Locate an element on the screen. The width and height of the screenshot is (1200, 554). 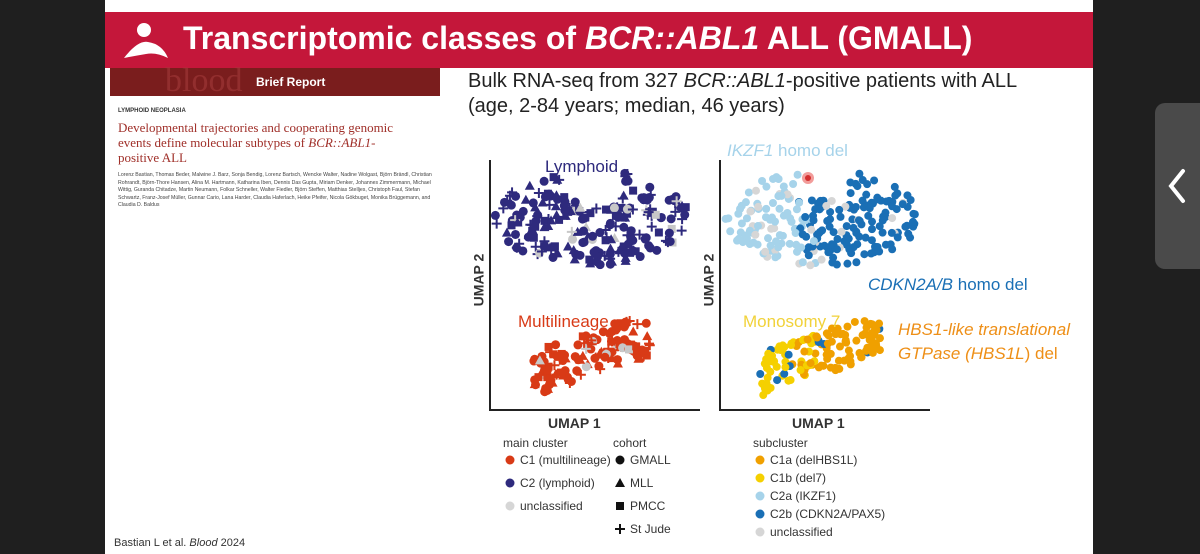
gene: CDKN2A/B is located at coordinates (911, 284).